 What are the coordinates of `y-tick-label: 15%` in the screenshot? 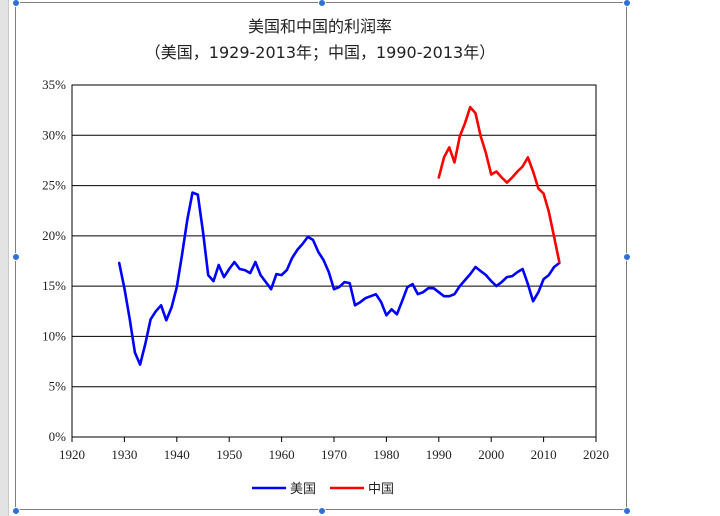 It's located at (54, 285).